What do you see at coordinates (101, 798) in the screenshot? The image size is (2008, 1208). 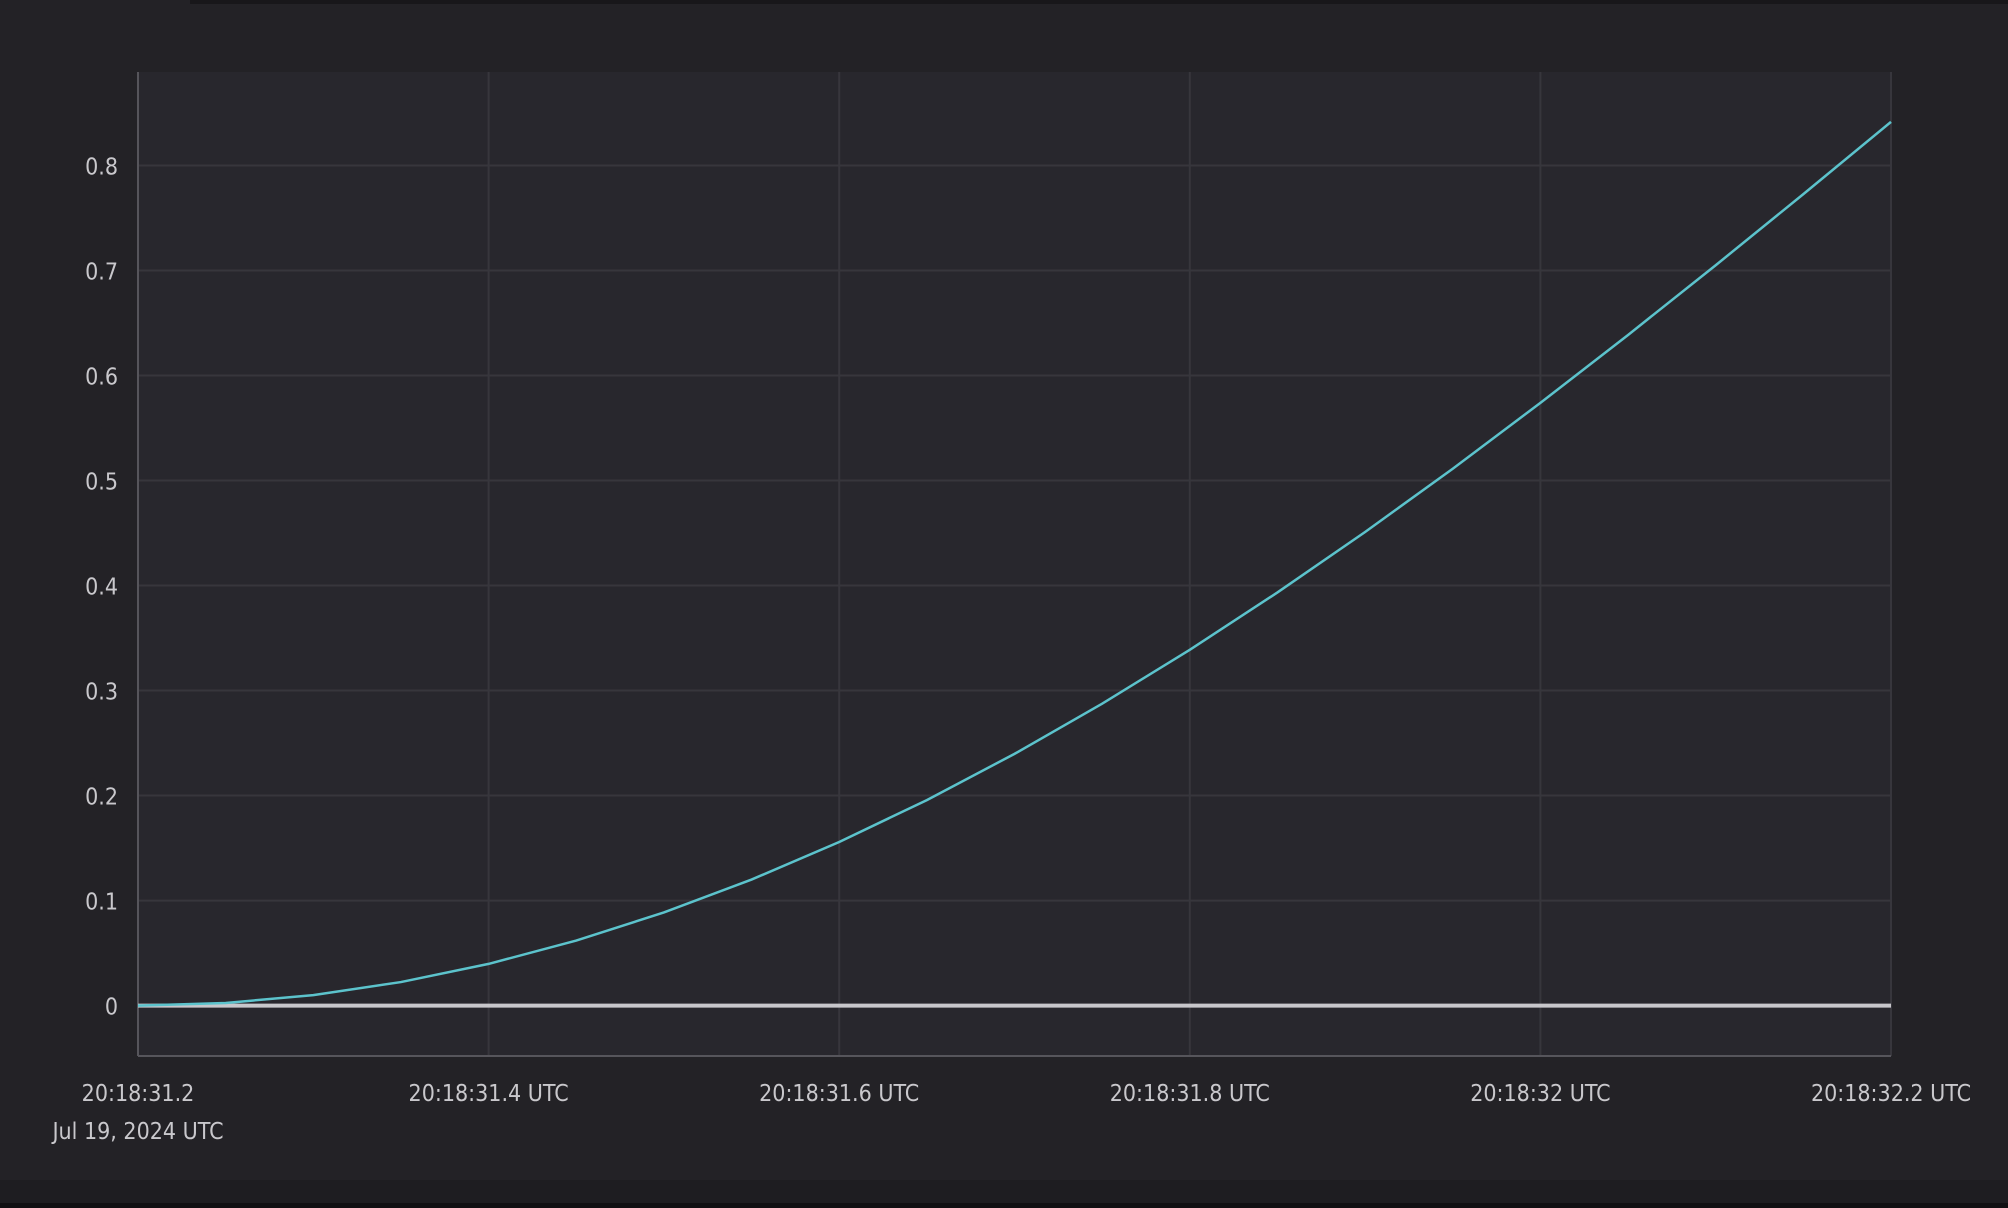 I see `y-tick-label: 0.2` at bounding box center [101, 798].